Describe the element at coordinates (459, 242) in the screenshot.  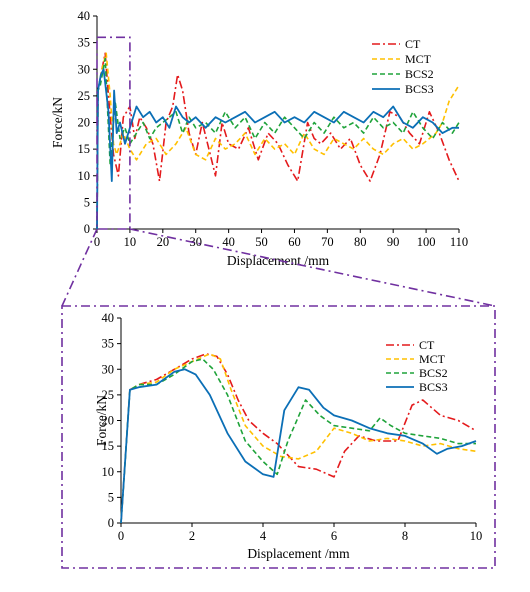
I see `x-tick-label: 110` at that location.